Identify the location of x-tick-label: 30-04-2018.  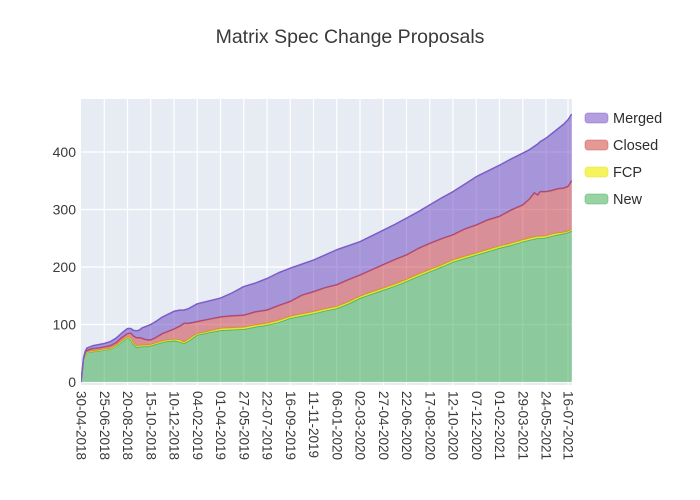
(81, 425).